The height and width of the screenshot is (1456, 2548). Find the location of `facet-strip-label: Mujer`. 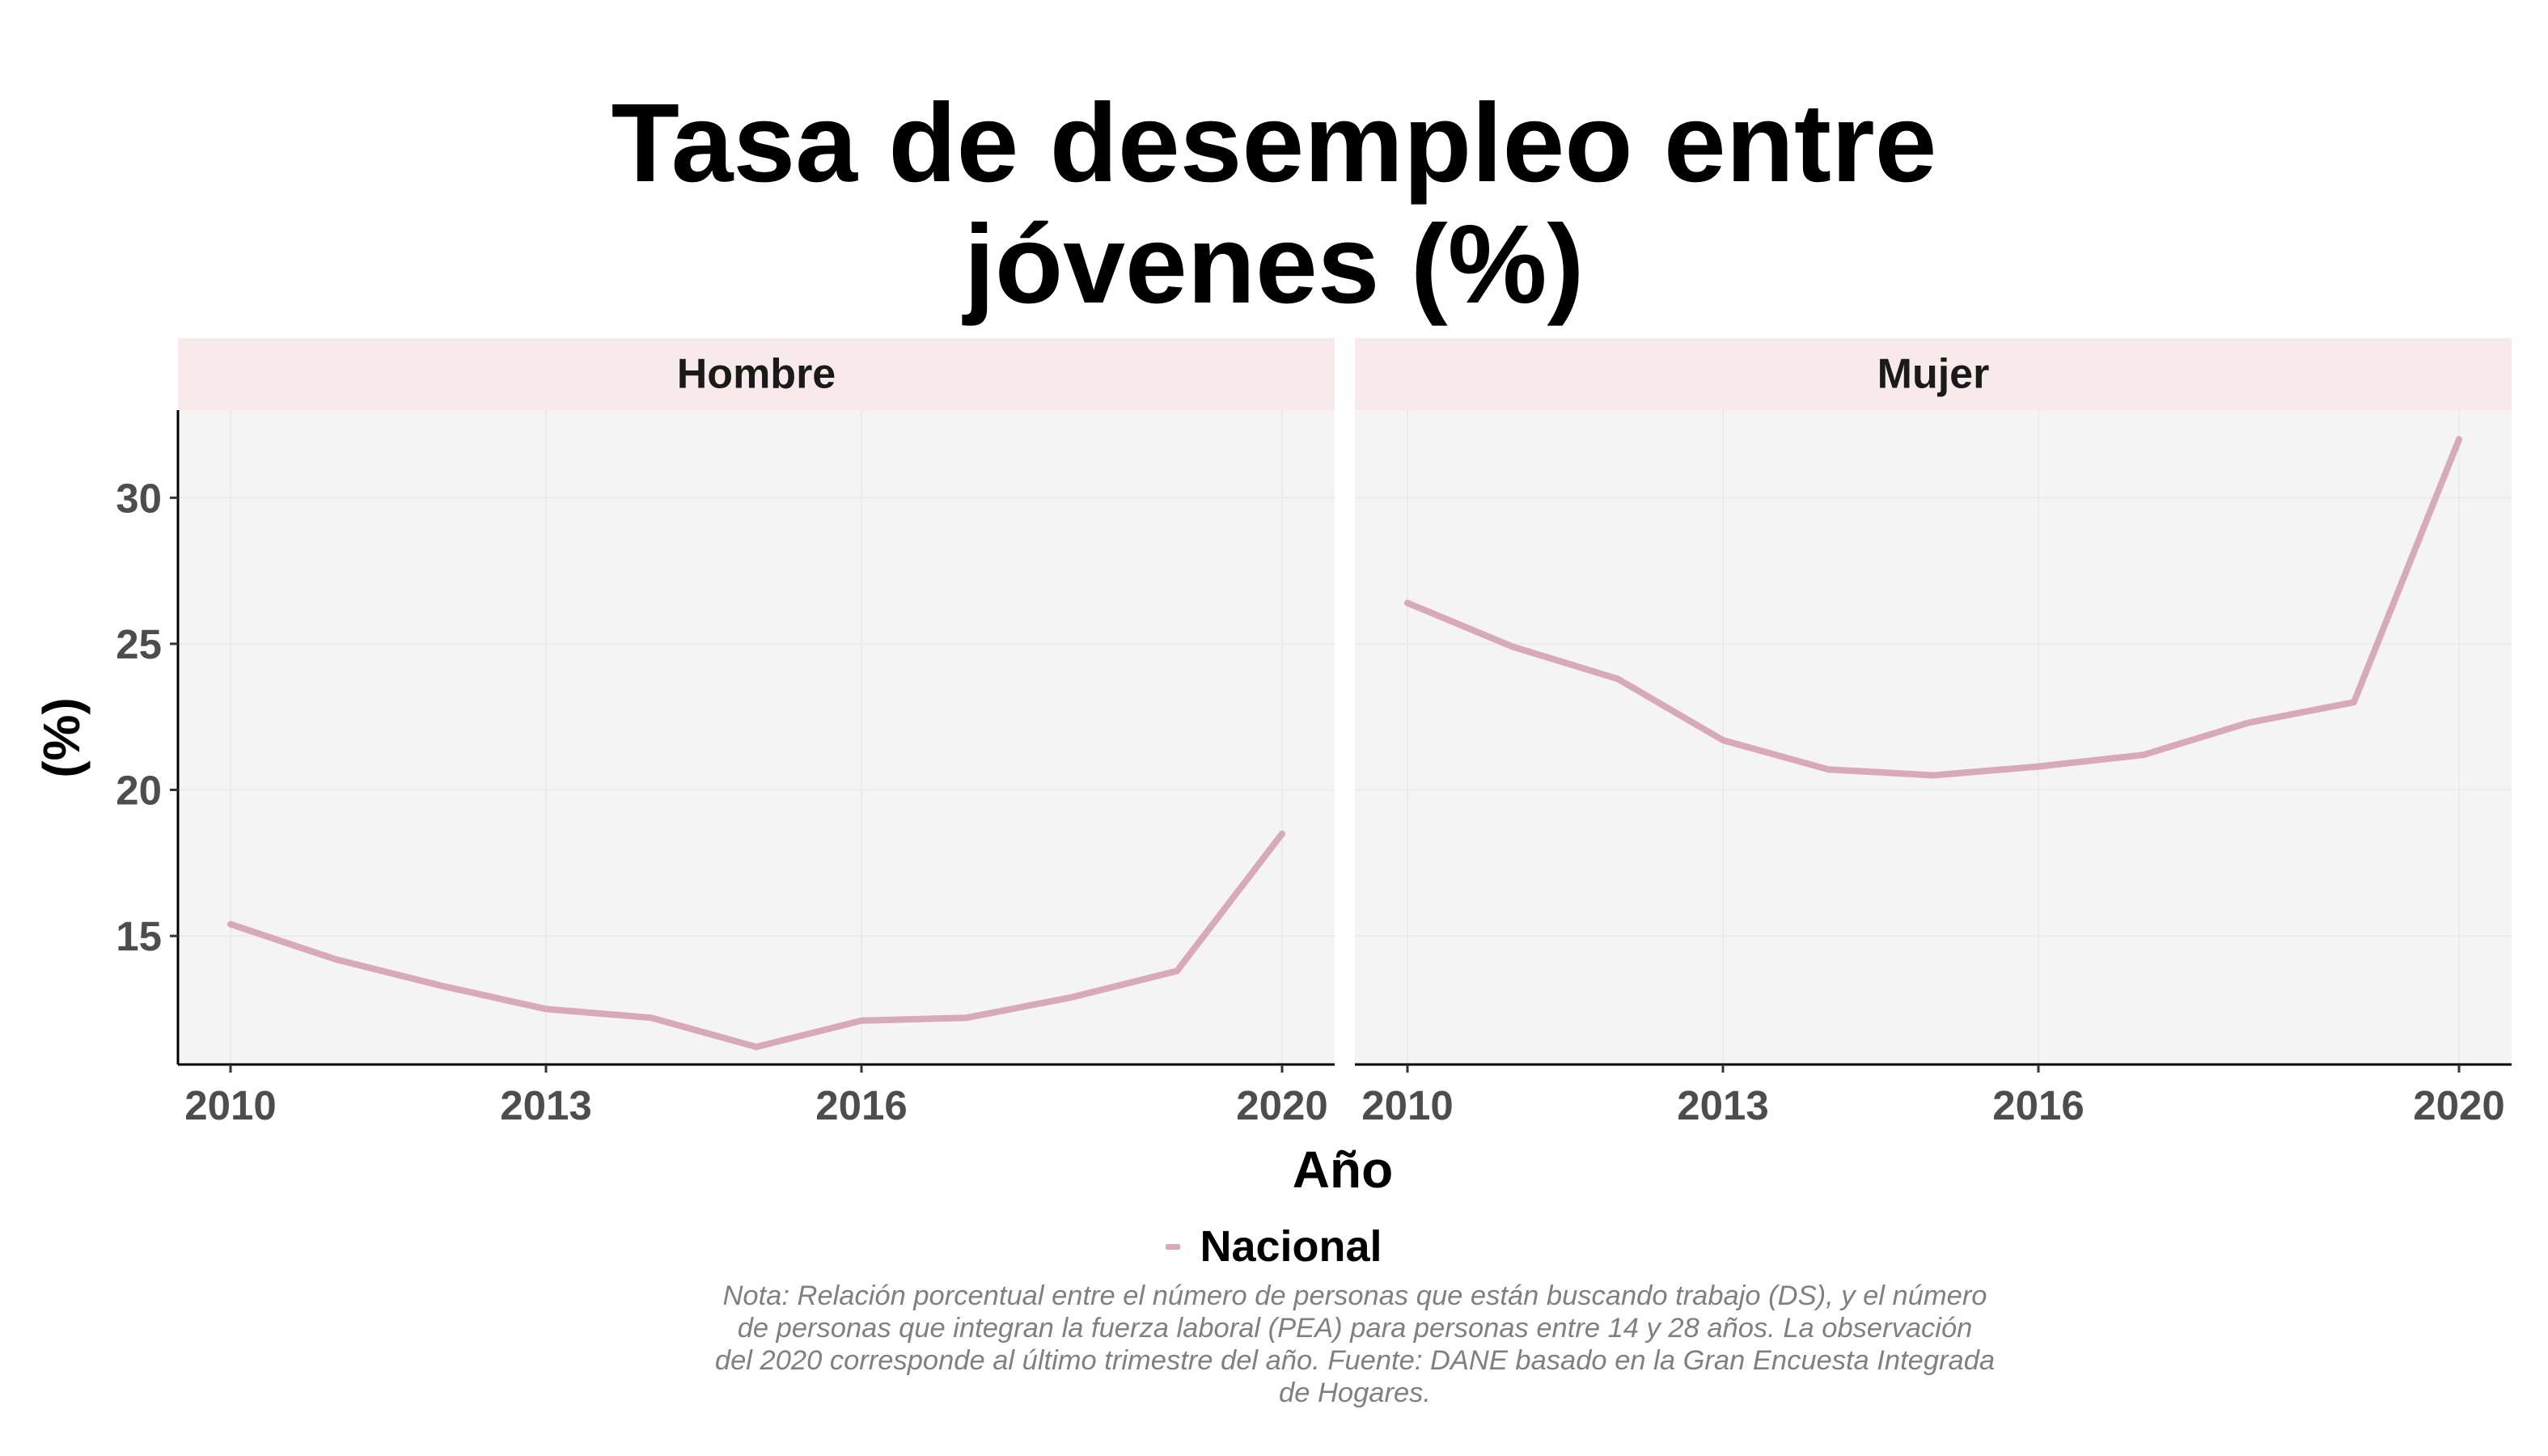

facet-strip-label: Mujer is located at coordinates (1933, 374).